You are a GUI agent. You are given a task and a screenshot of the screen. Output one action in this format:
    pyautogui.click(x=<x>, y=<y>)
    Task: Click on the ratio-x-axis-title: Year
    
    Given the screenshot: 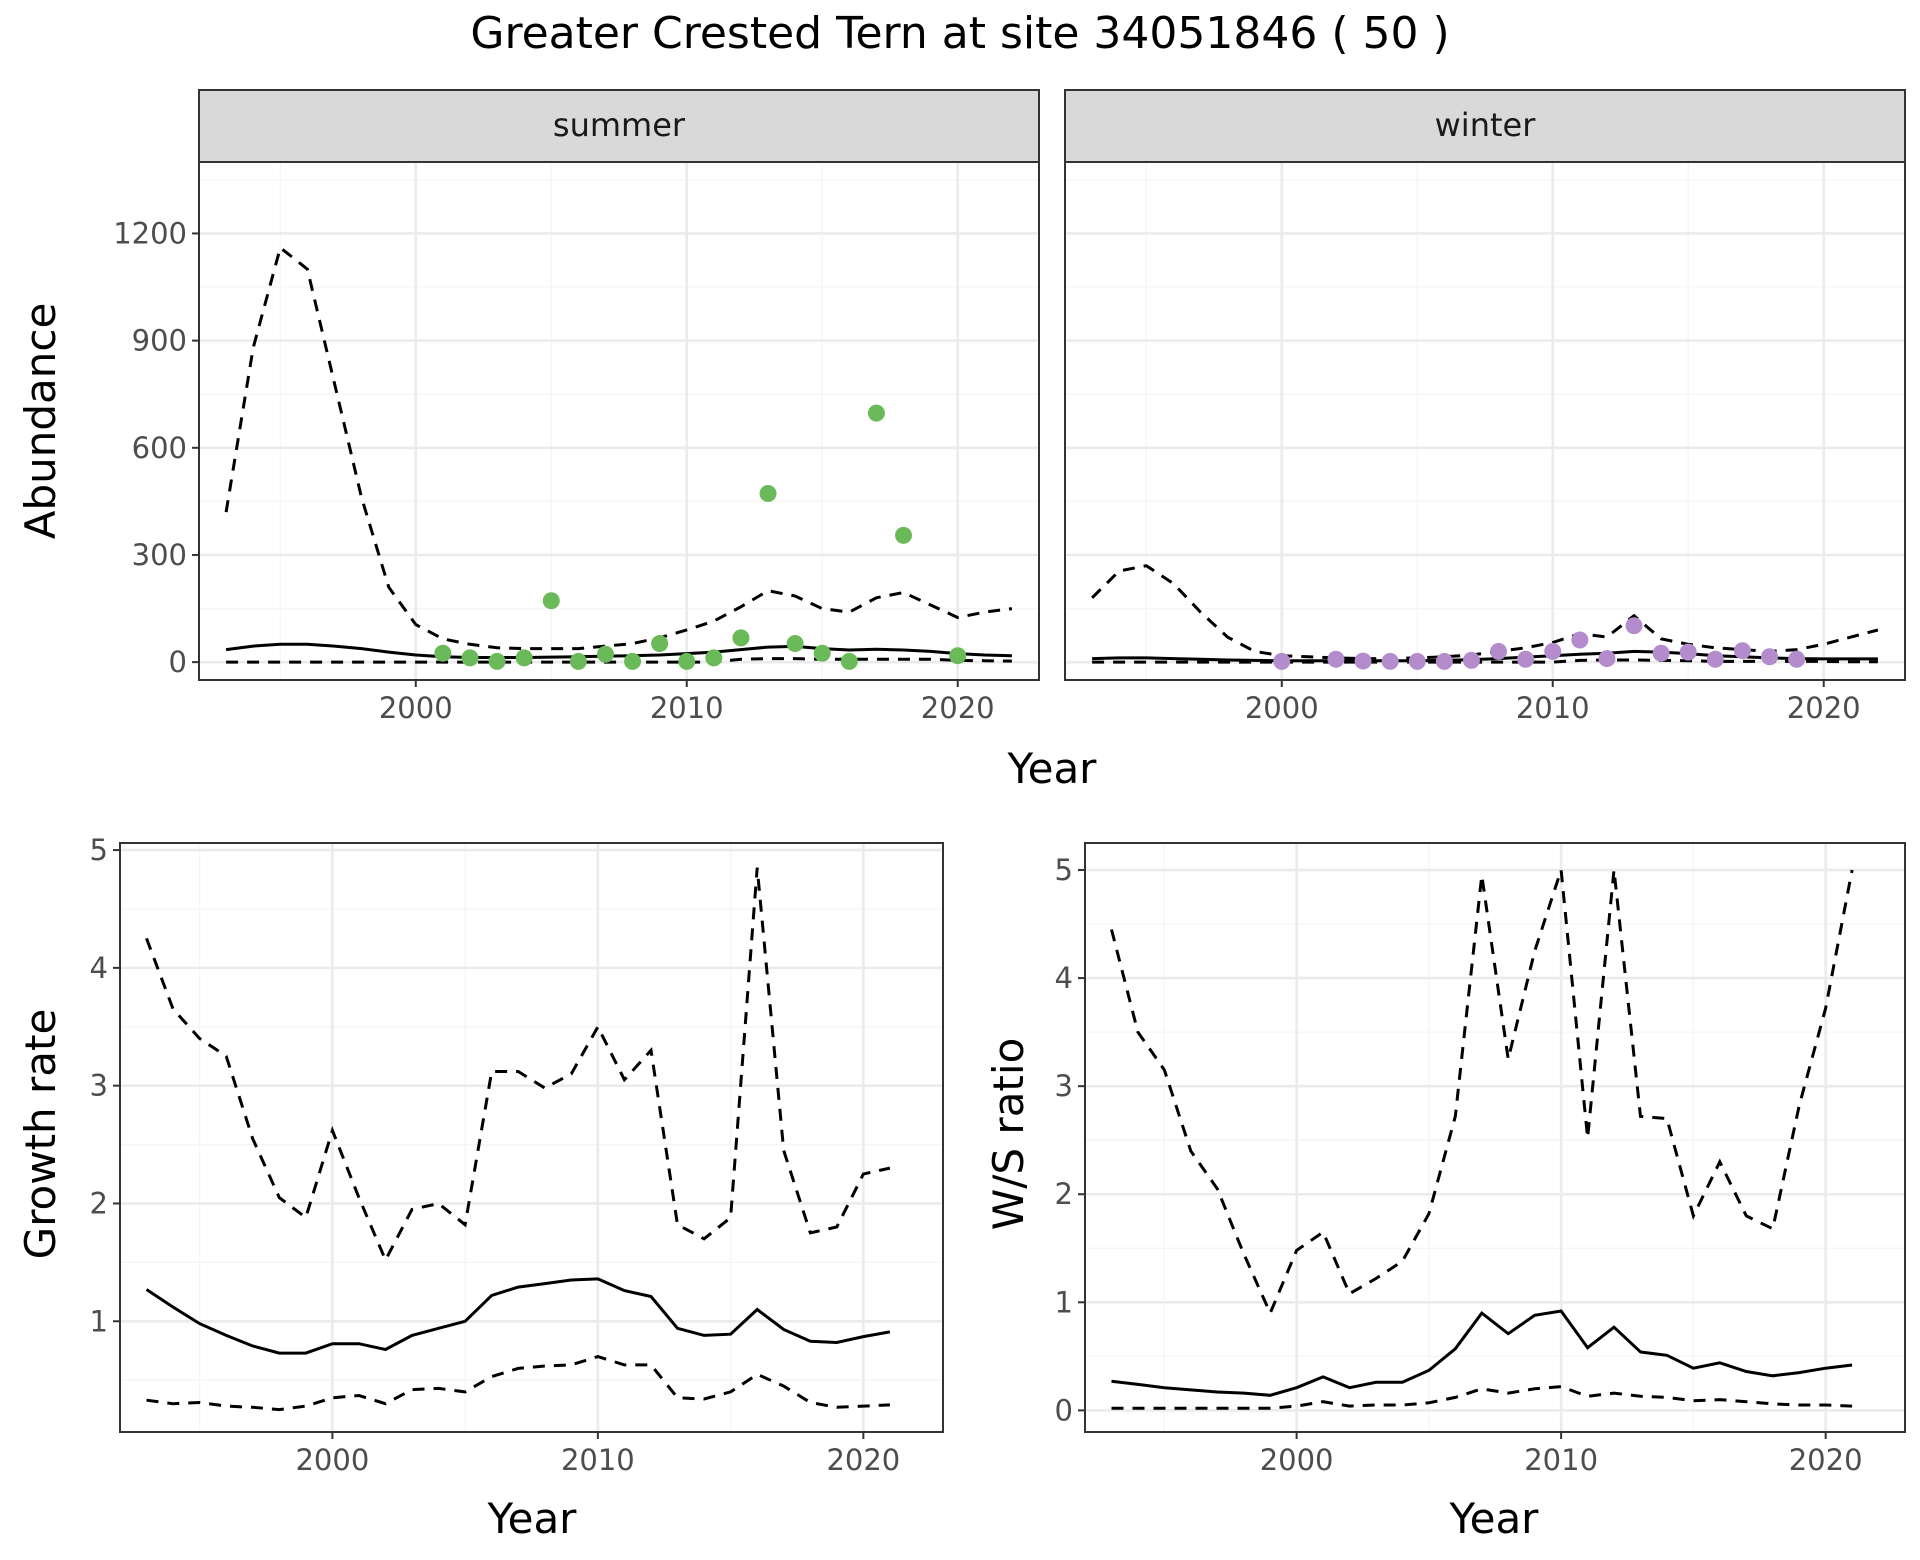 What is the action you would take?
    pyautogui.click(x=1494, y=1518)
    